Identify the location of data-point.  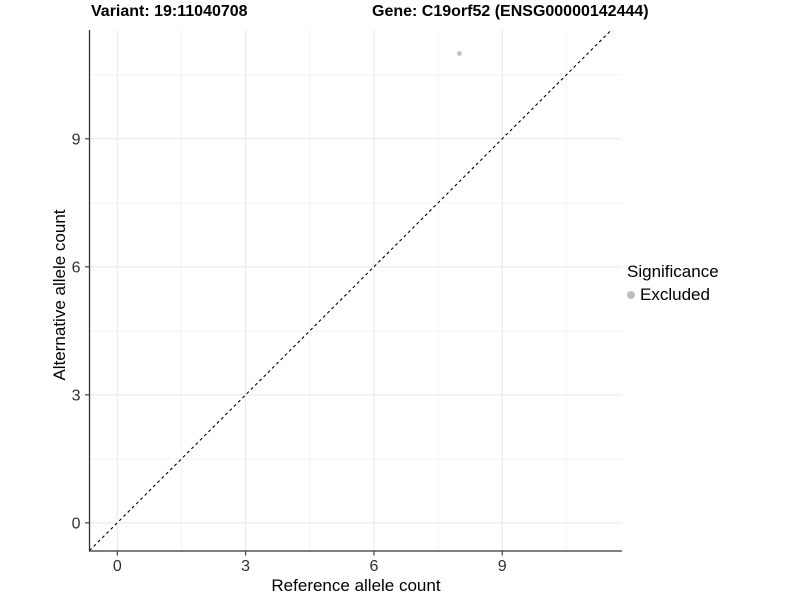
(459, 53).